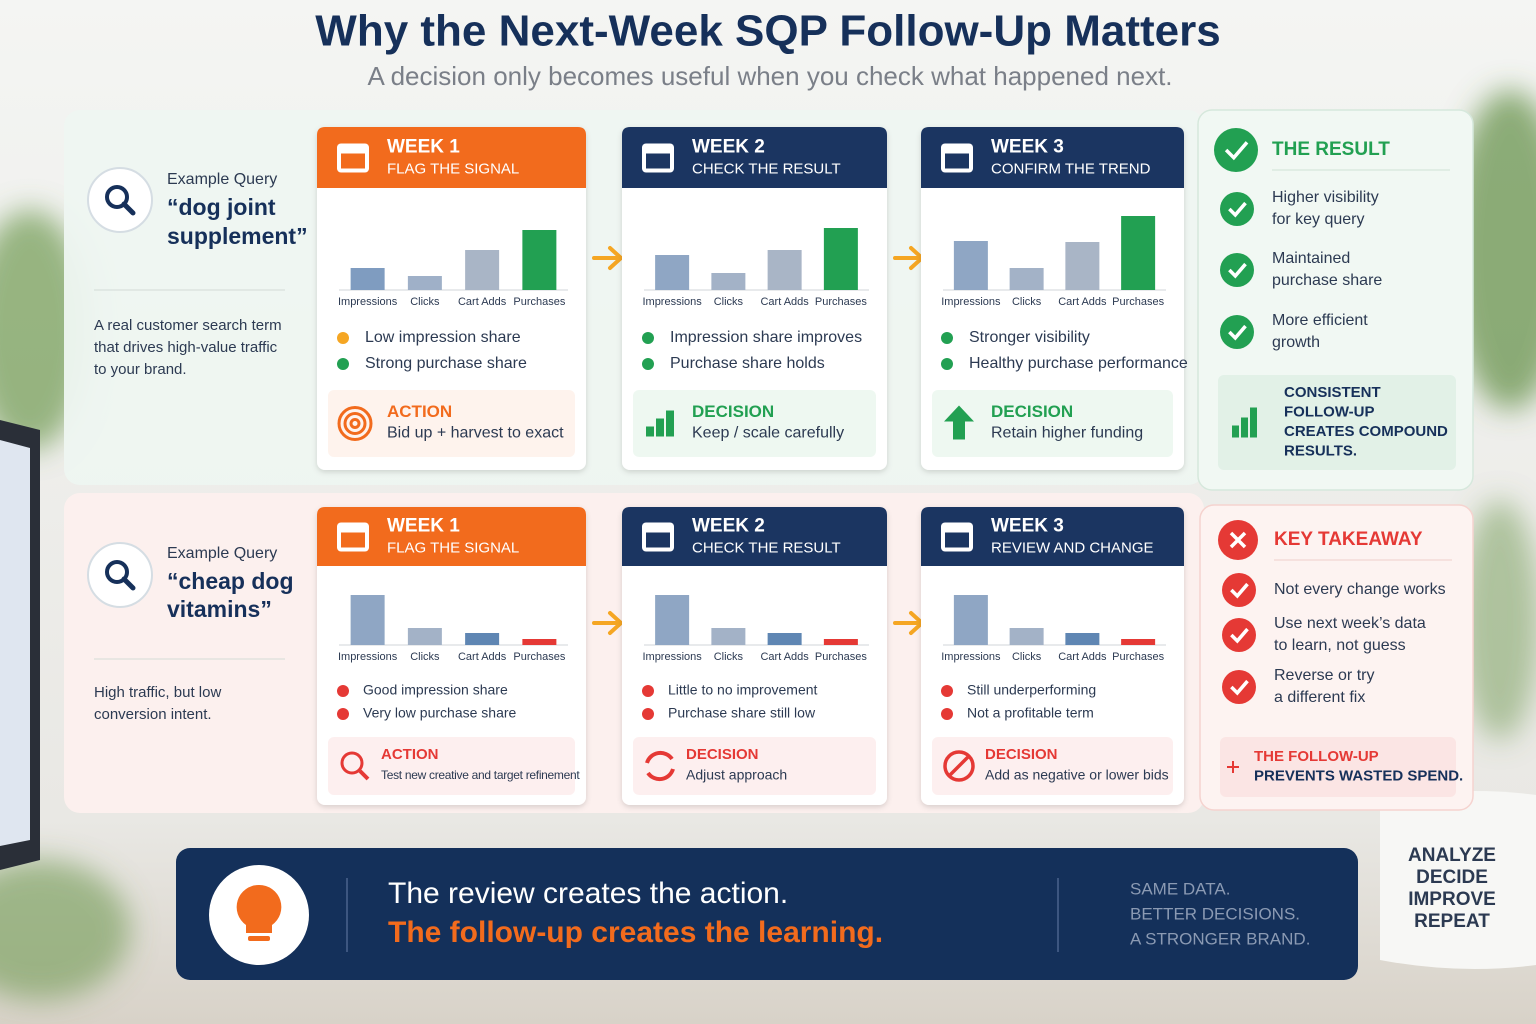  What do you see at coordinates (766, 168) in the screenshot?
I see `week-stage: CHECK THE RESULT` at bounding box center [766, 168].